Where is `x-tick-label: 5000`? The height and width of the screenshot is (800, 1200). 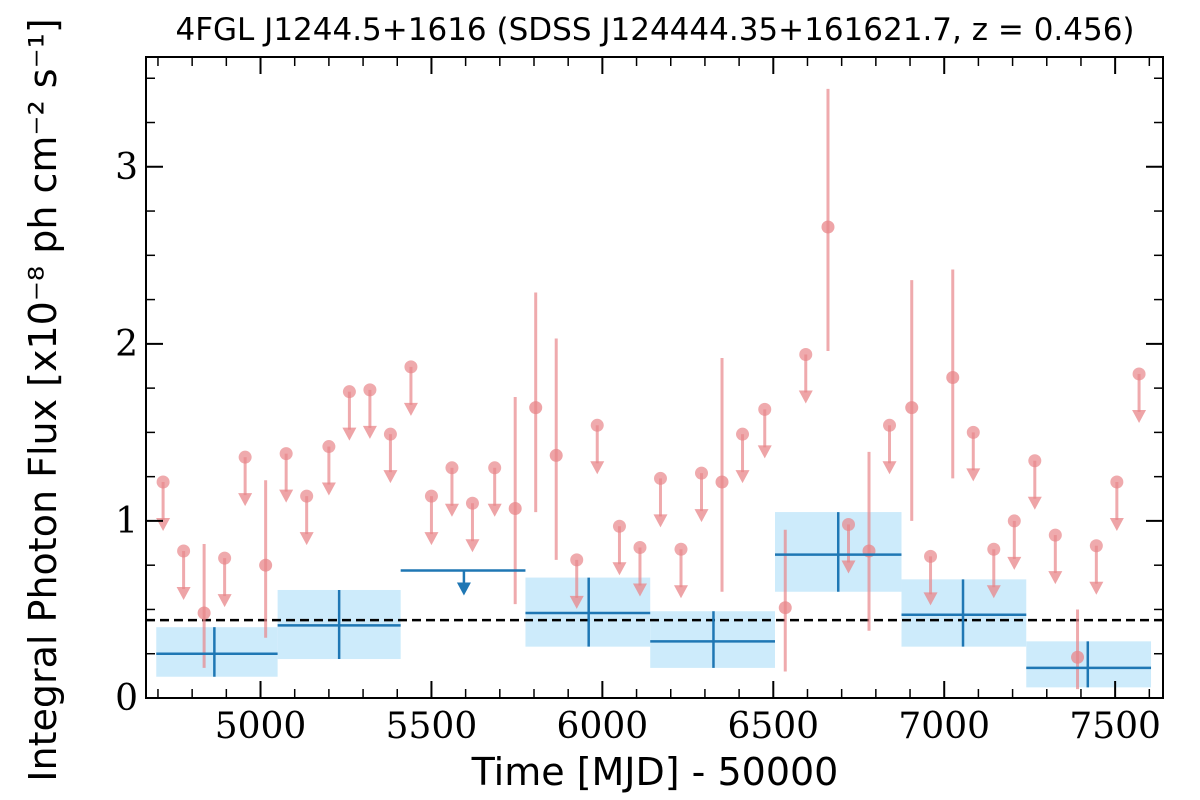
x-tick-label: 5000 is located at coordinates (261, 726).